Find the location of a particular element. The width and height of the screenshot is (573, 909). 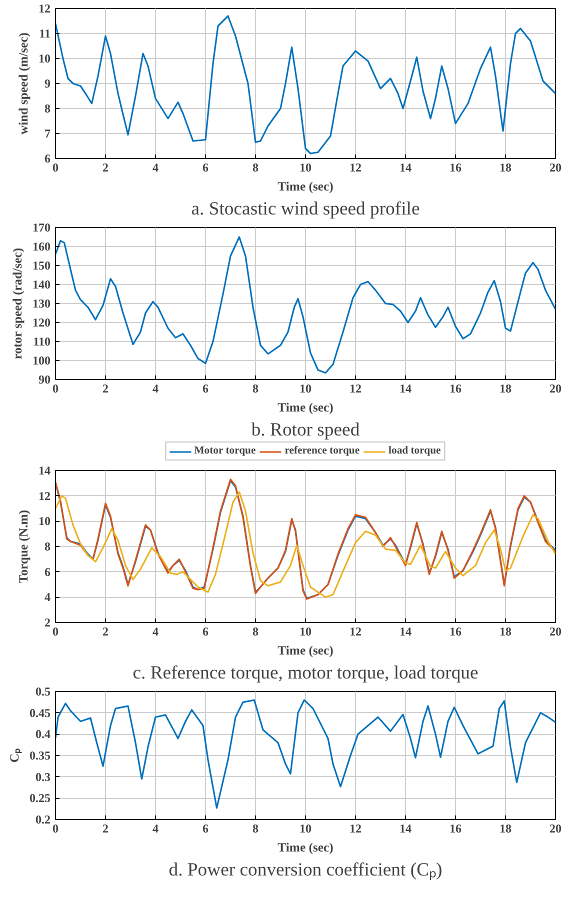

y-tick-label: 90 is located at coordinates (44, 379).